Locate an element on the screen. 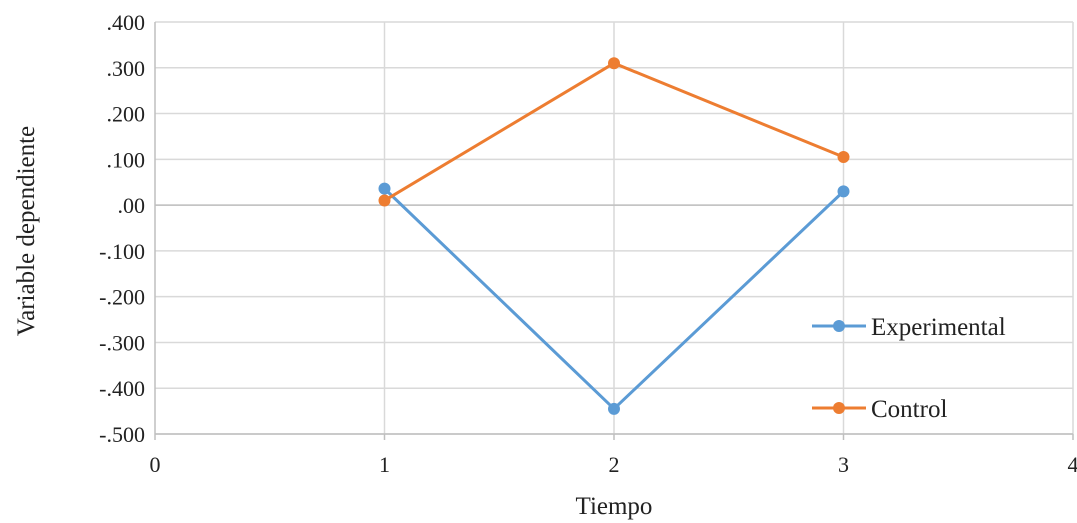 The width and height of the screenshot is (1077, 523). legend-marker-experimental is located at coordinates (839, 326).